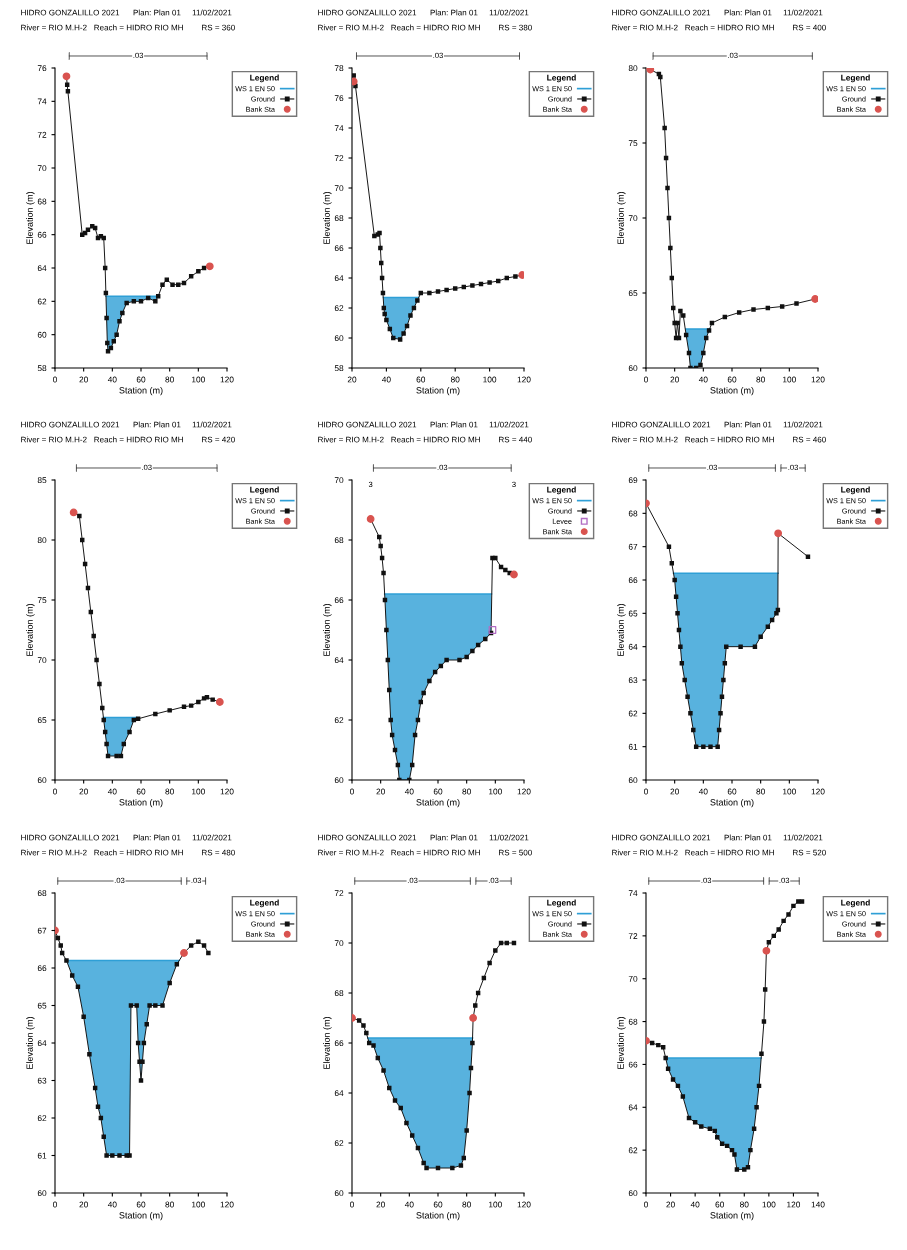  I want to click on x-tick-label: 140, so click(818, 1204).